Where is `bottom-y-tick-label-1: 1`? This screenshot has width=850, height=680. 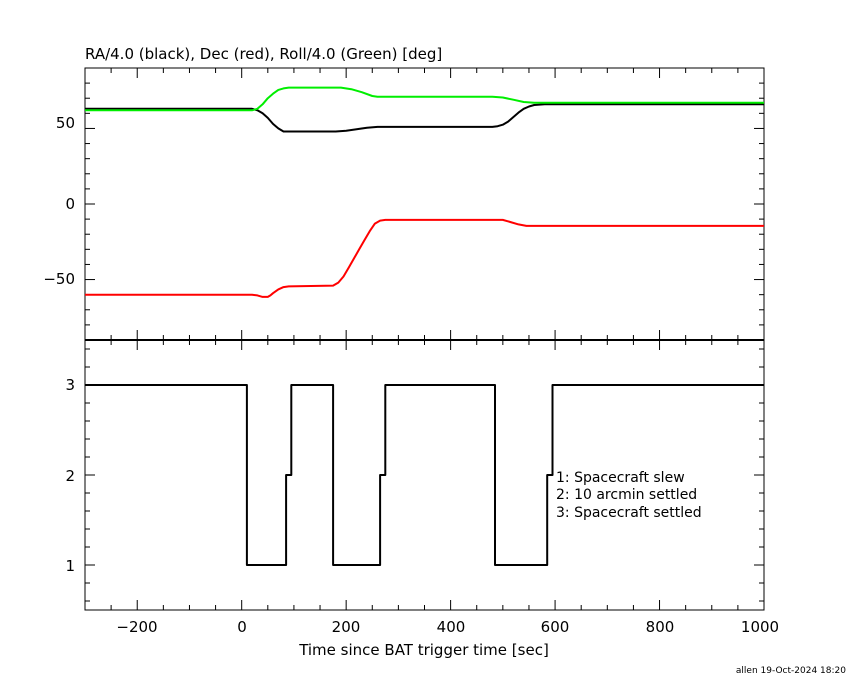
bottom-y-tick-label-1: 1 is located at coordinates (70, 566).